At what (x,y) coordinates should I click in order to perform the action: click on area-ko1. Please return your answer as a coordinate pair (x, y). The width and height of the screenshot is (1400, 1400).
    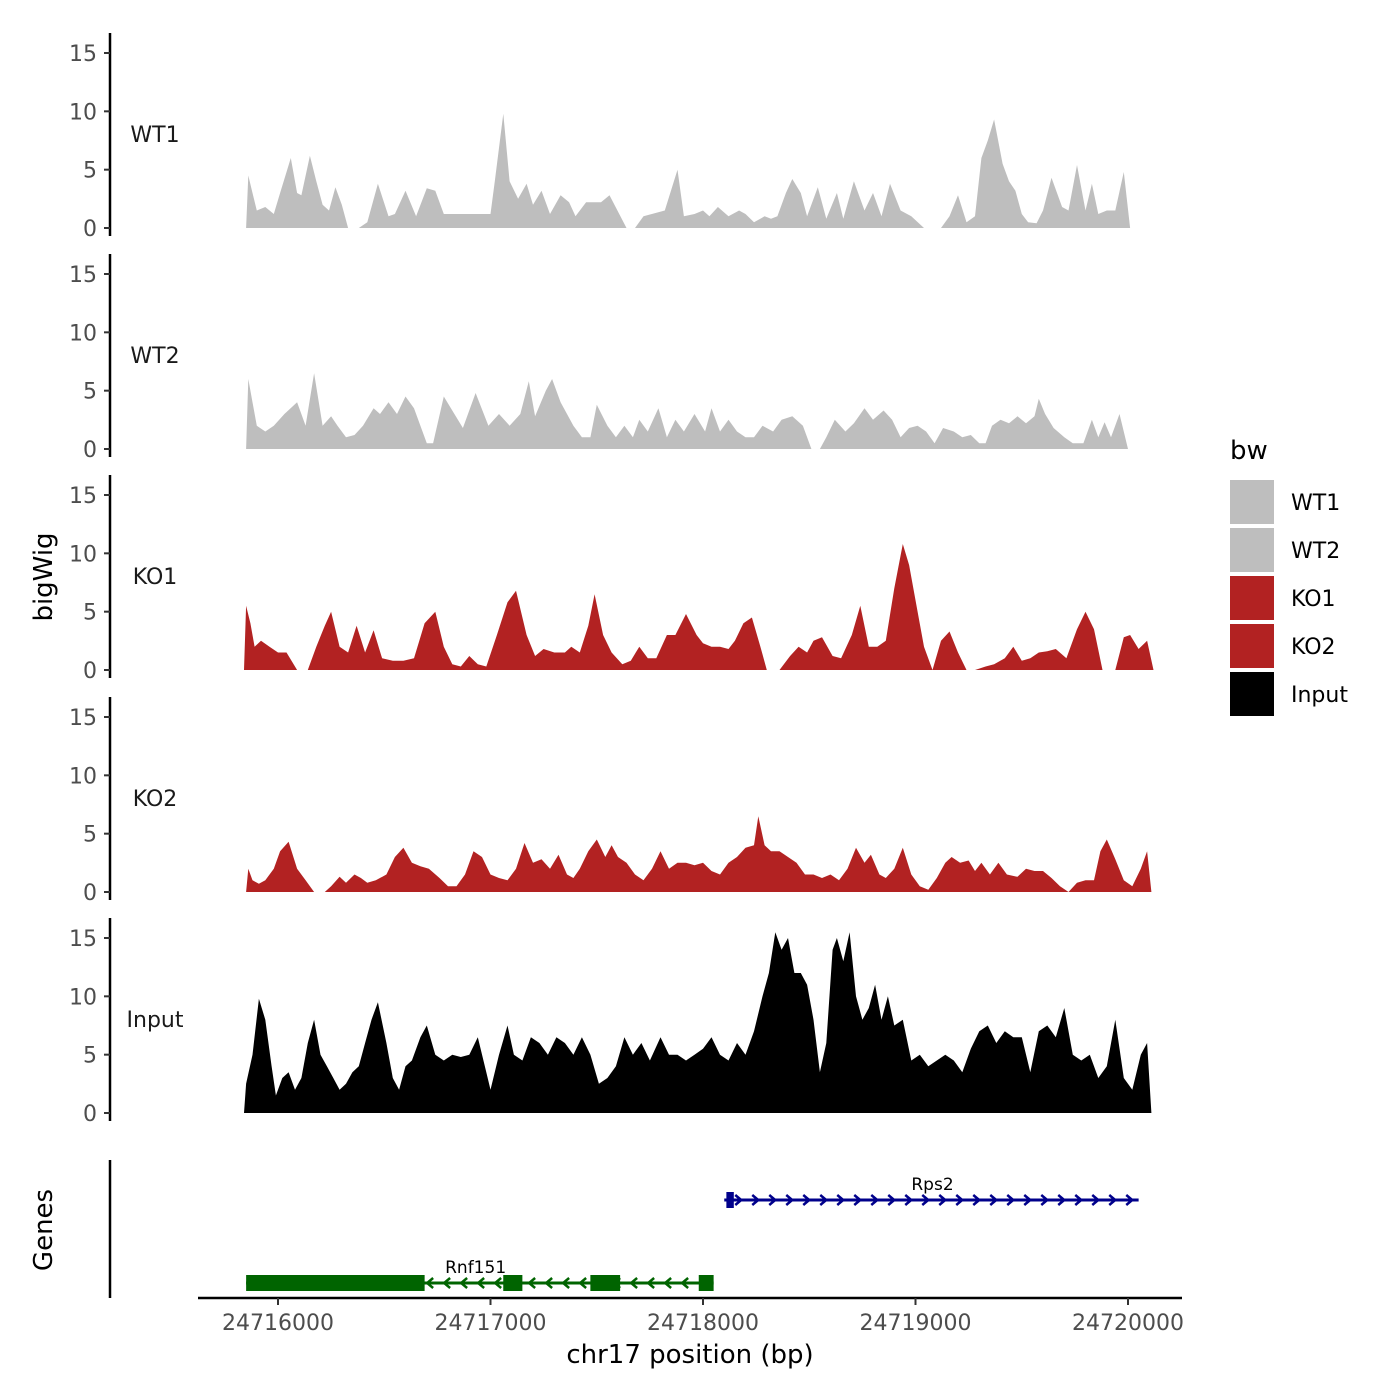
    Looking at the image, I should click on (699, 607).